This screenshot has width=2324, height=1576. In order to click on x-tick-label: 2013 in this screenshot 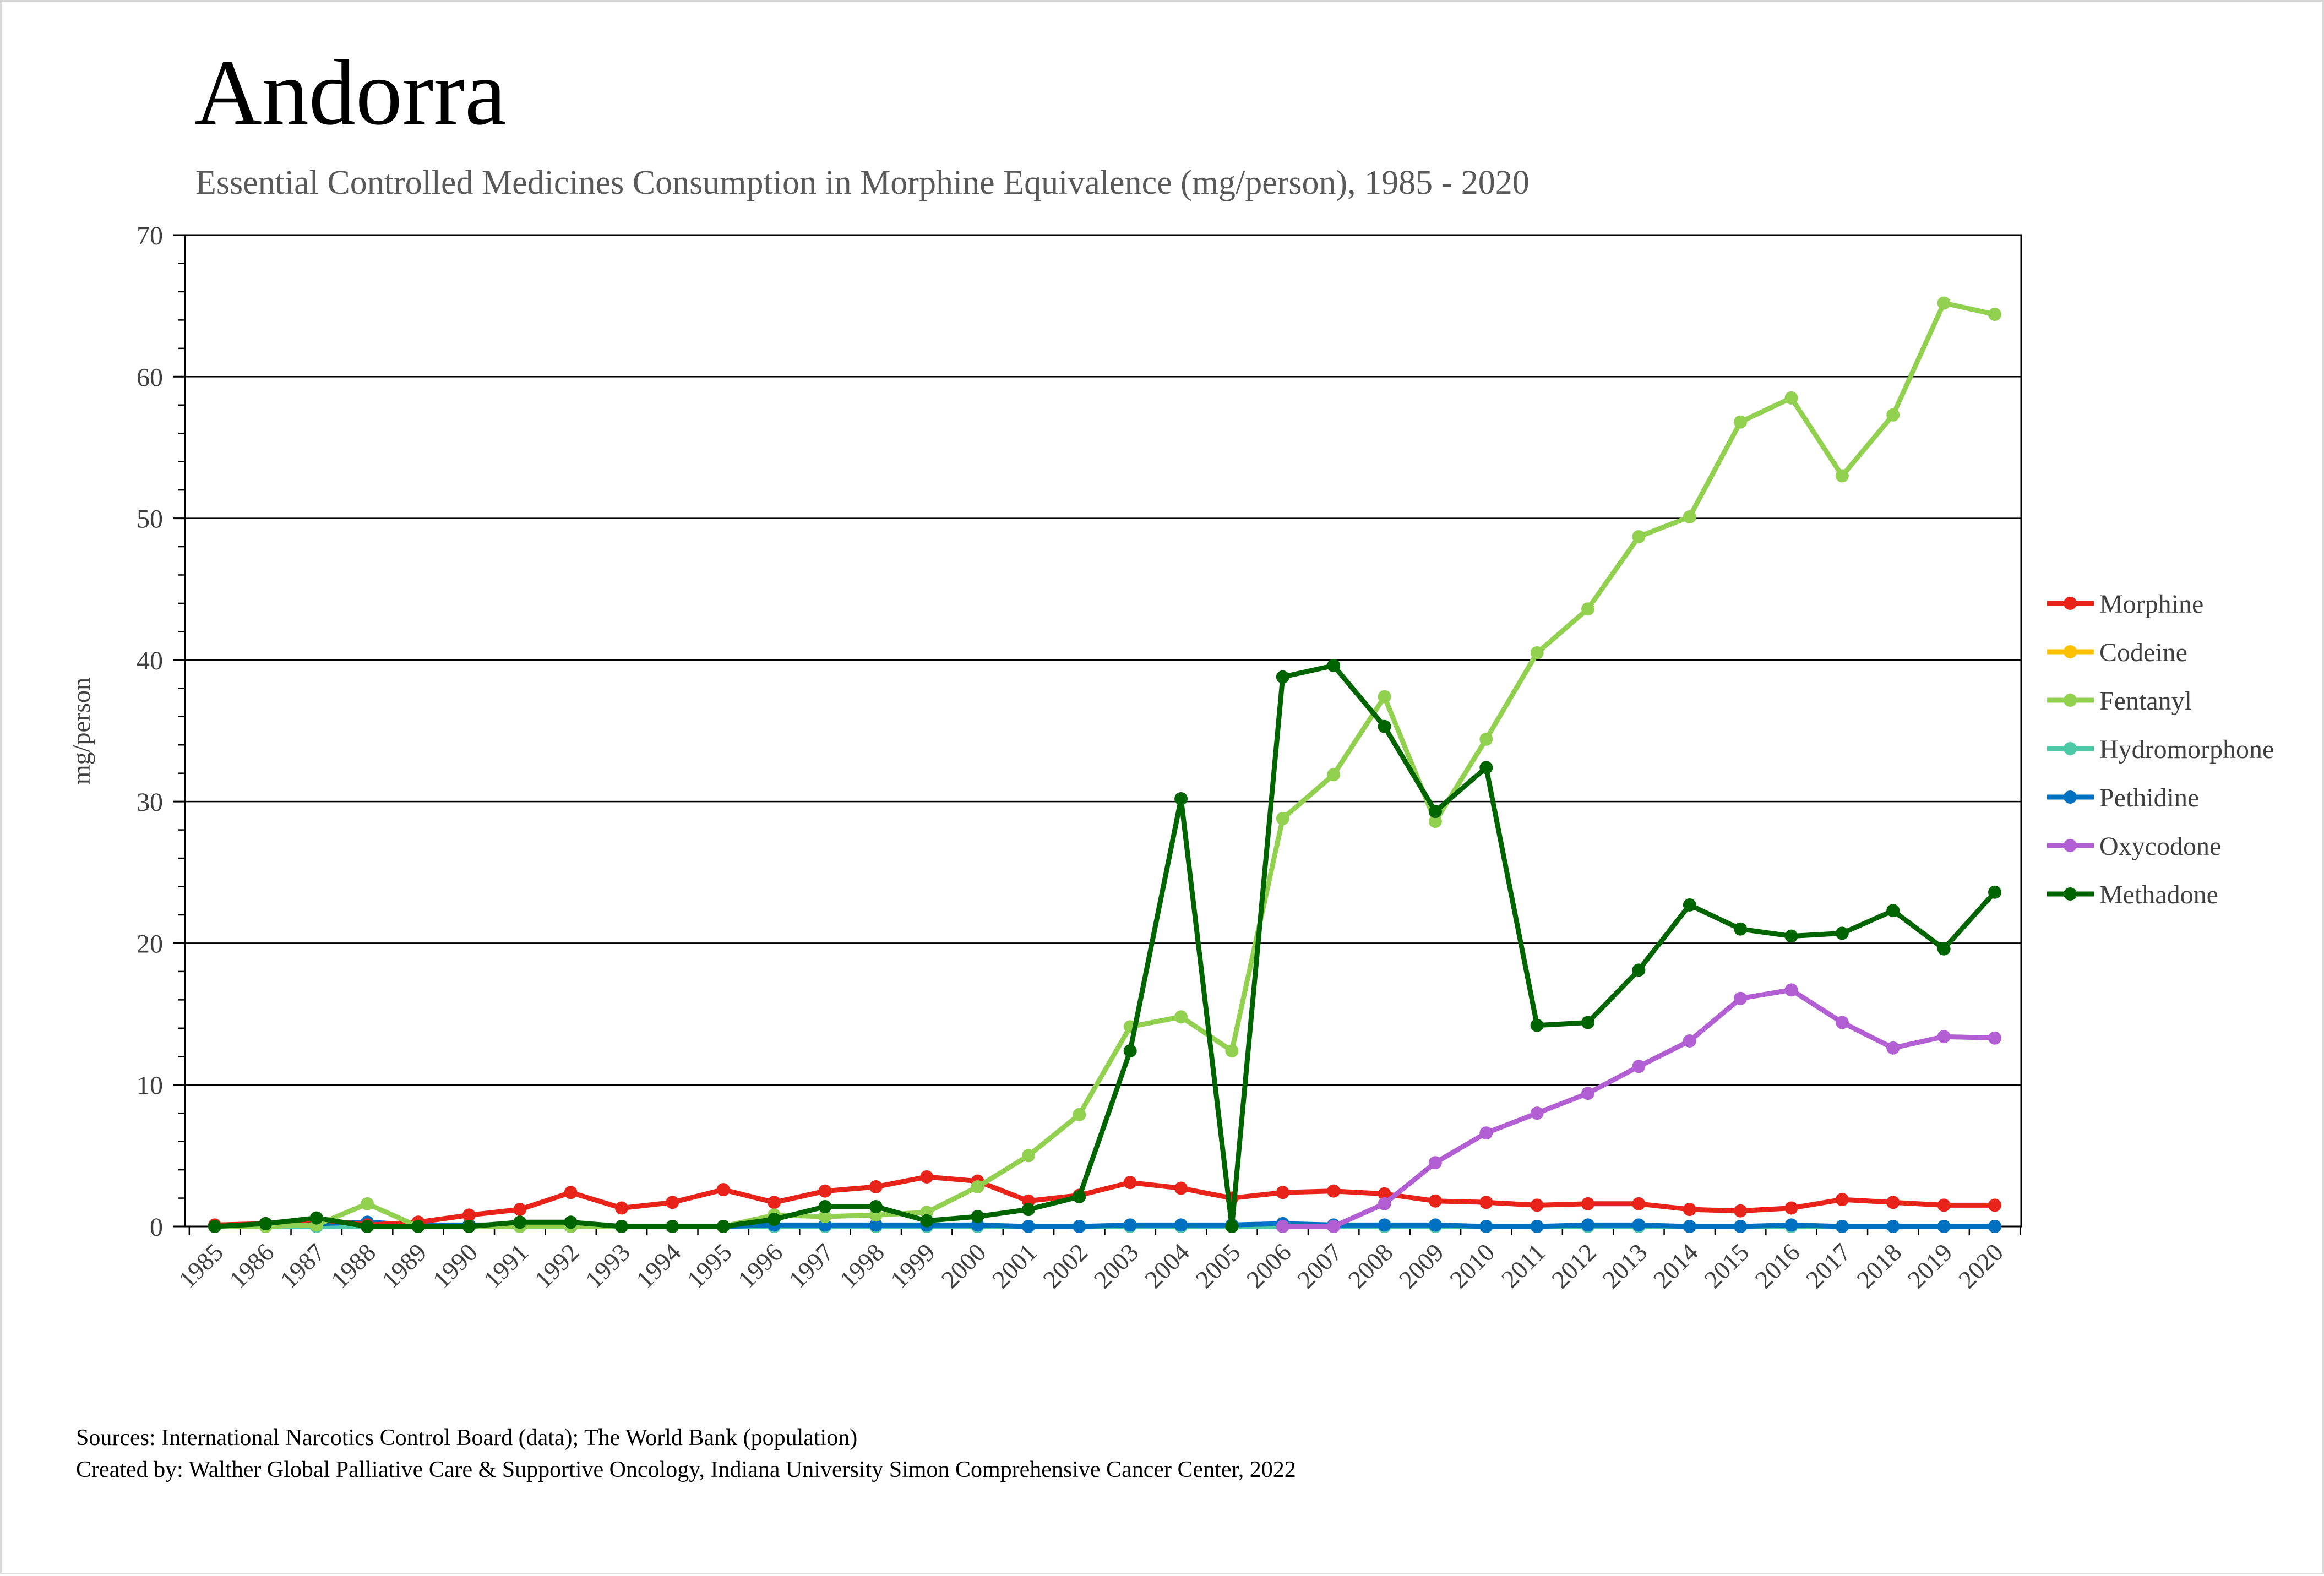, I will do `click(1624, 1266)`.